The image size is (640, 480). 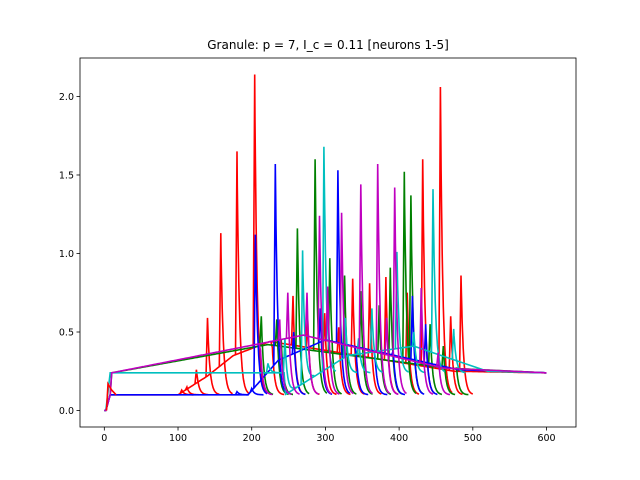 What do you see at coordinates (546, 438) in the screenshot?
I see `x-tick-label: 600` at bounding box center [546, 438].